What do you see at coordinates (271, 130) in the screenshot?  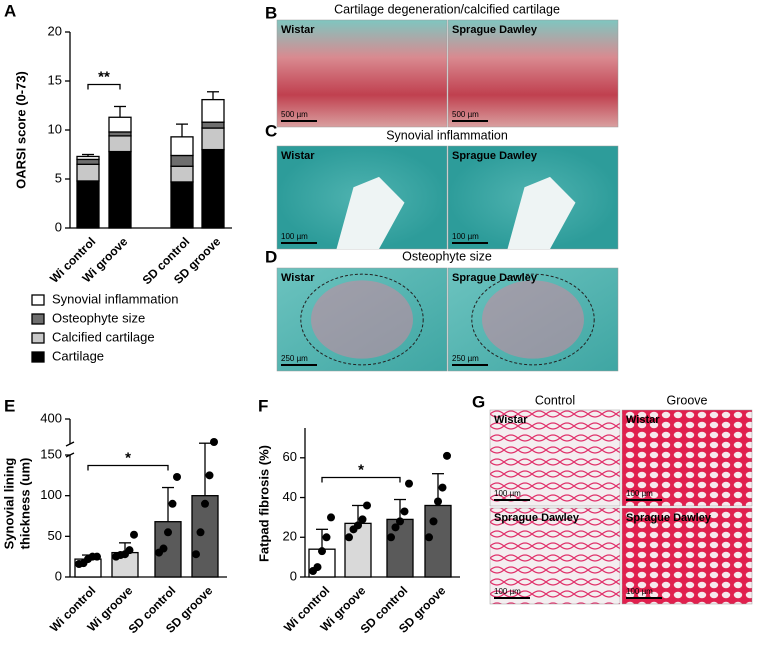 I see `panel-letter: C` at bounding box center [271, 130].